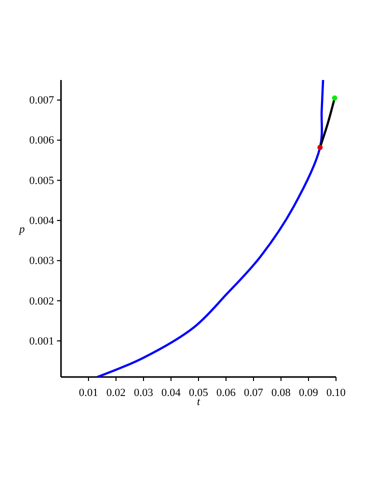  Describe the element at coordinates (41, 261) in the screenshot. I see `y-tick-label: 0.003` at that location.